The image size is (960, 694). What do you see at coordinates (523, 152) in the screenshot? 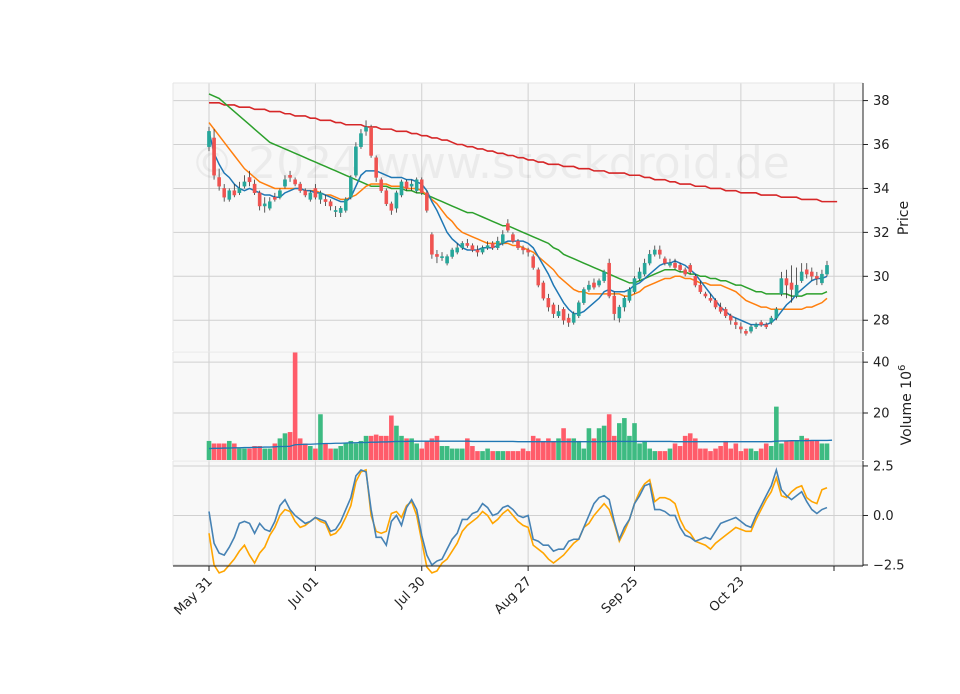
I see `ma-200-line` at bounding box center [523, 152].